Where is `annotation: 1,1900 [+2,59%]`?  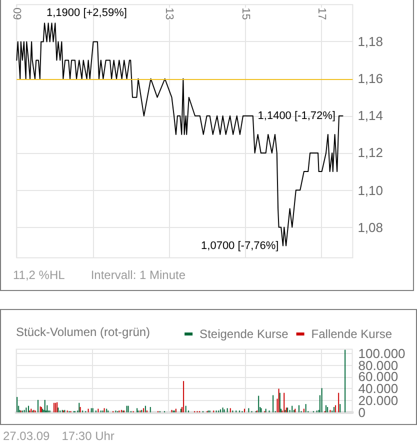 annotation: 1,1900 [+2,59%] is located at coordinates (86, 13).